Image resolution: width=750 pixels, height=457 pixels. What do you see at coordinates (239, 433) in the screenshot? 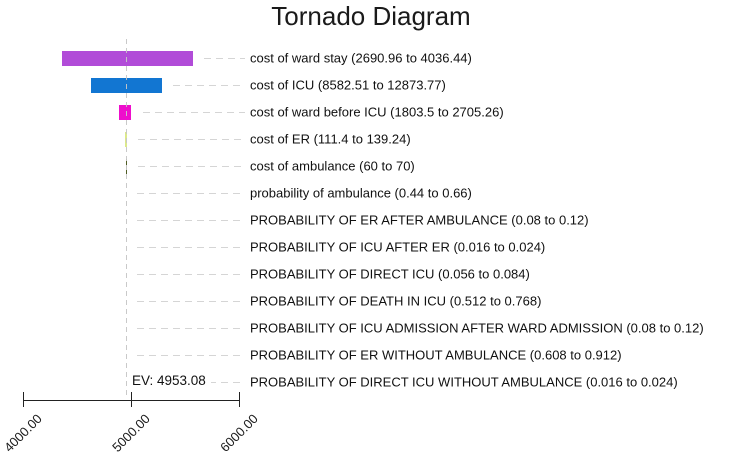
I see `x-axis-tick-label: 6000.00` at bounding box center [239, 433].